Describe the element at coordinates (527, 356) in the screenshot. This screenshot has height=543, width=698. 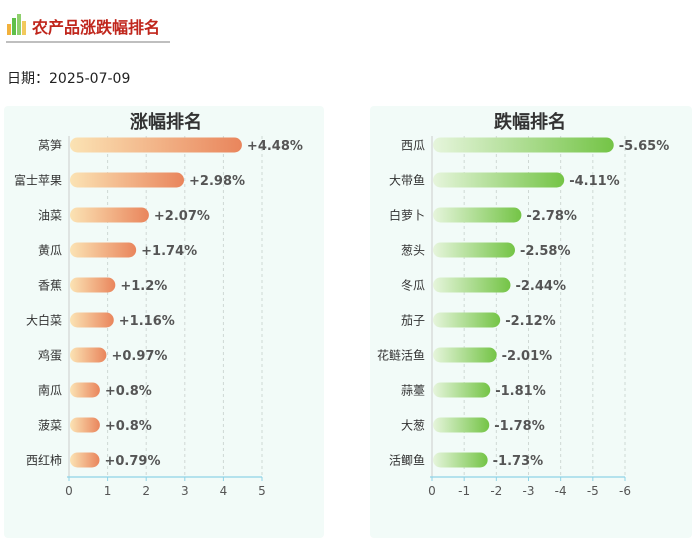
I see `bar-value-label: -2.01%` at that location.